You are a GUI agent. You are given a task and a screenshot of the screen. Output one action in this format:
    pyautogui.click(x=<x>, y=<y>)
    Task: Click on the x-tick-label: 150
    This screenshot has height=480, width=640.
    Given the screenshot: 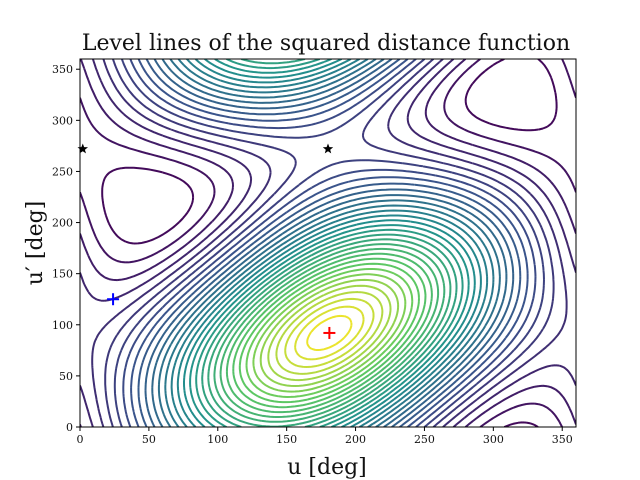 What is the action you would take?
    pyautogui.click(x=286, y=439)
    